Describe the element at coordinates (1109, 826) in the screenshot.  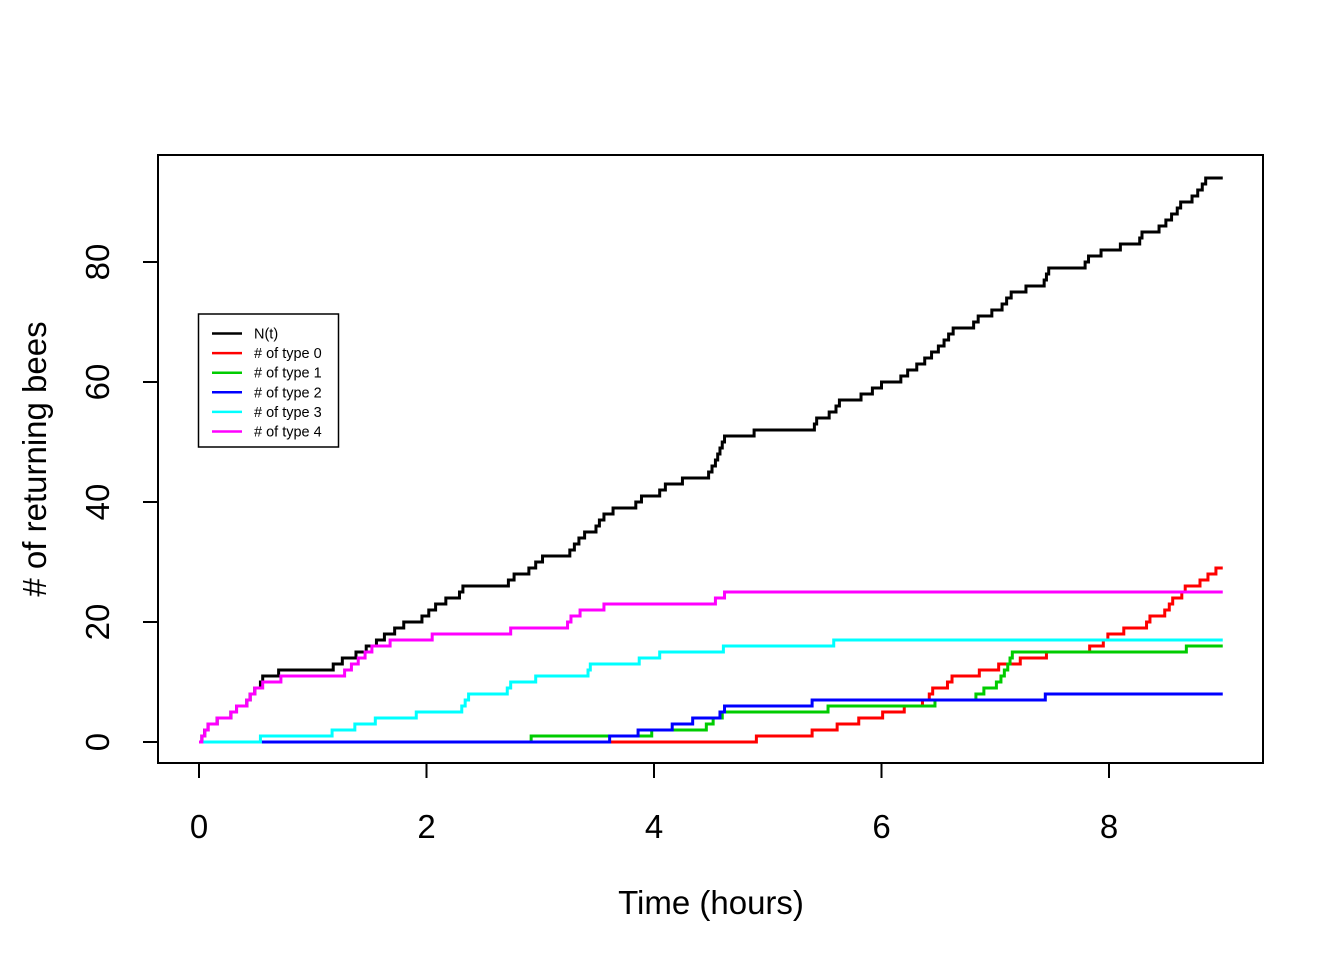
I see `x-tick-label: 8` at that location.